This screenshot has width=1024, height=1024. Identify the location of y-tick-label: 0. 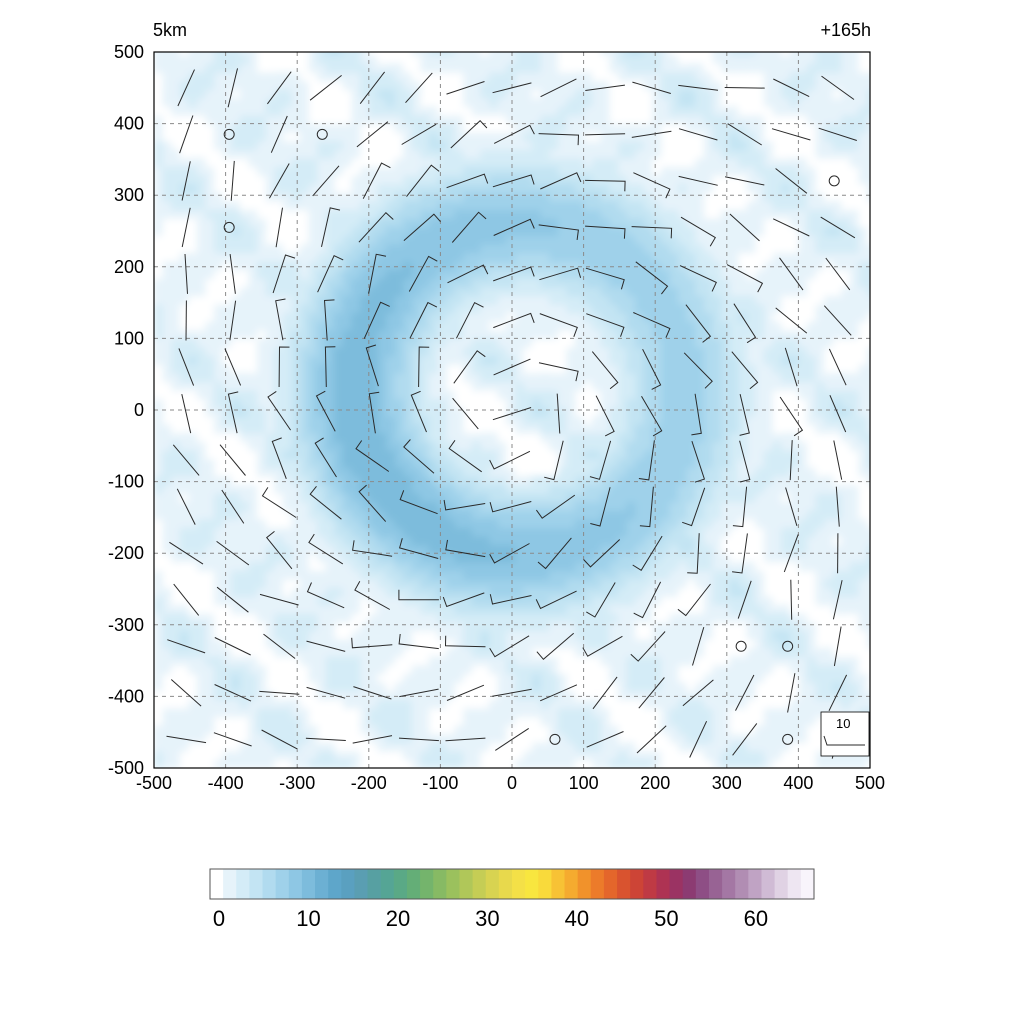
(139, 410).